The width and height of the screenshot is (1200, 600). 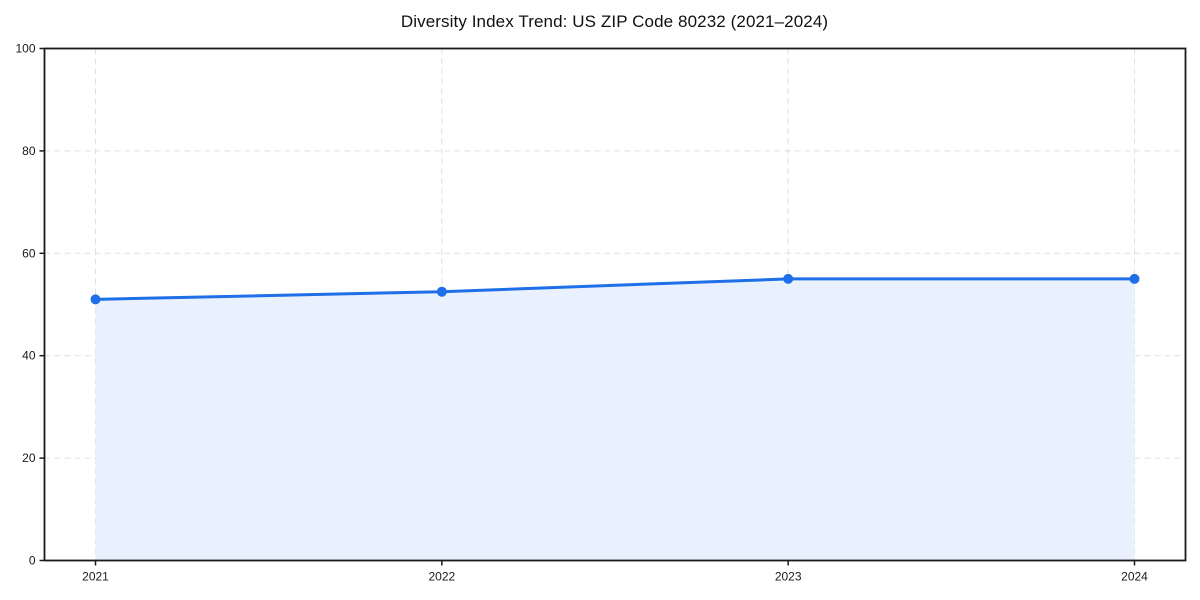 What do you see at coordinates (25, 49) in the screenshot?
I see `y-tick-label: 100` at bounding box center [25, 49].